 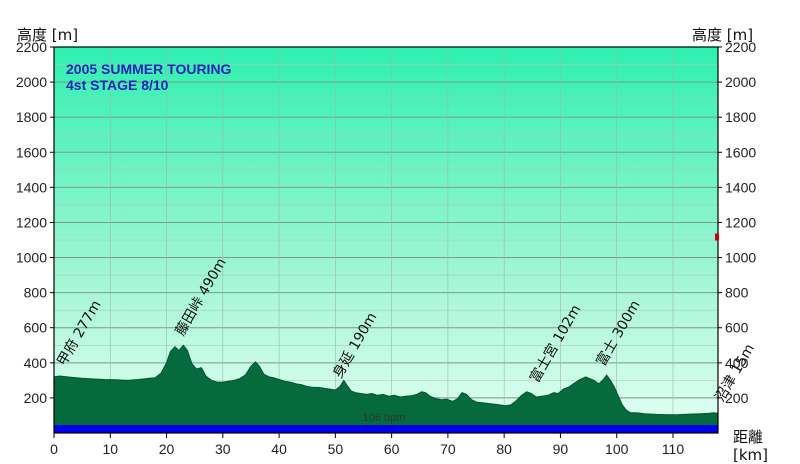 I want to click on chart-title: 2005 SUMMER TOURING, so click(x=149, y=69).